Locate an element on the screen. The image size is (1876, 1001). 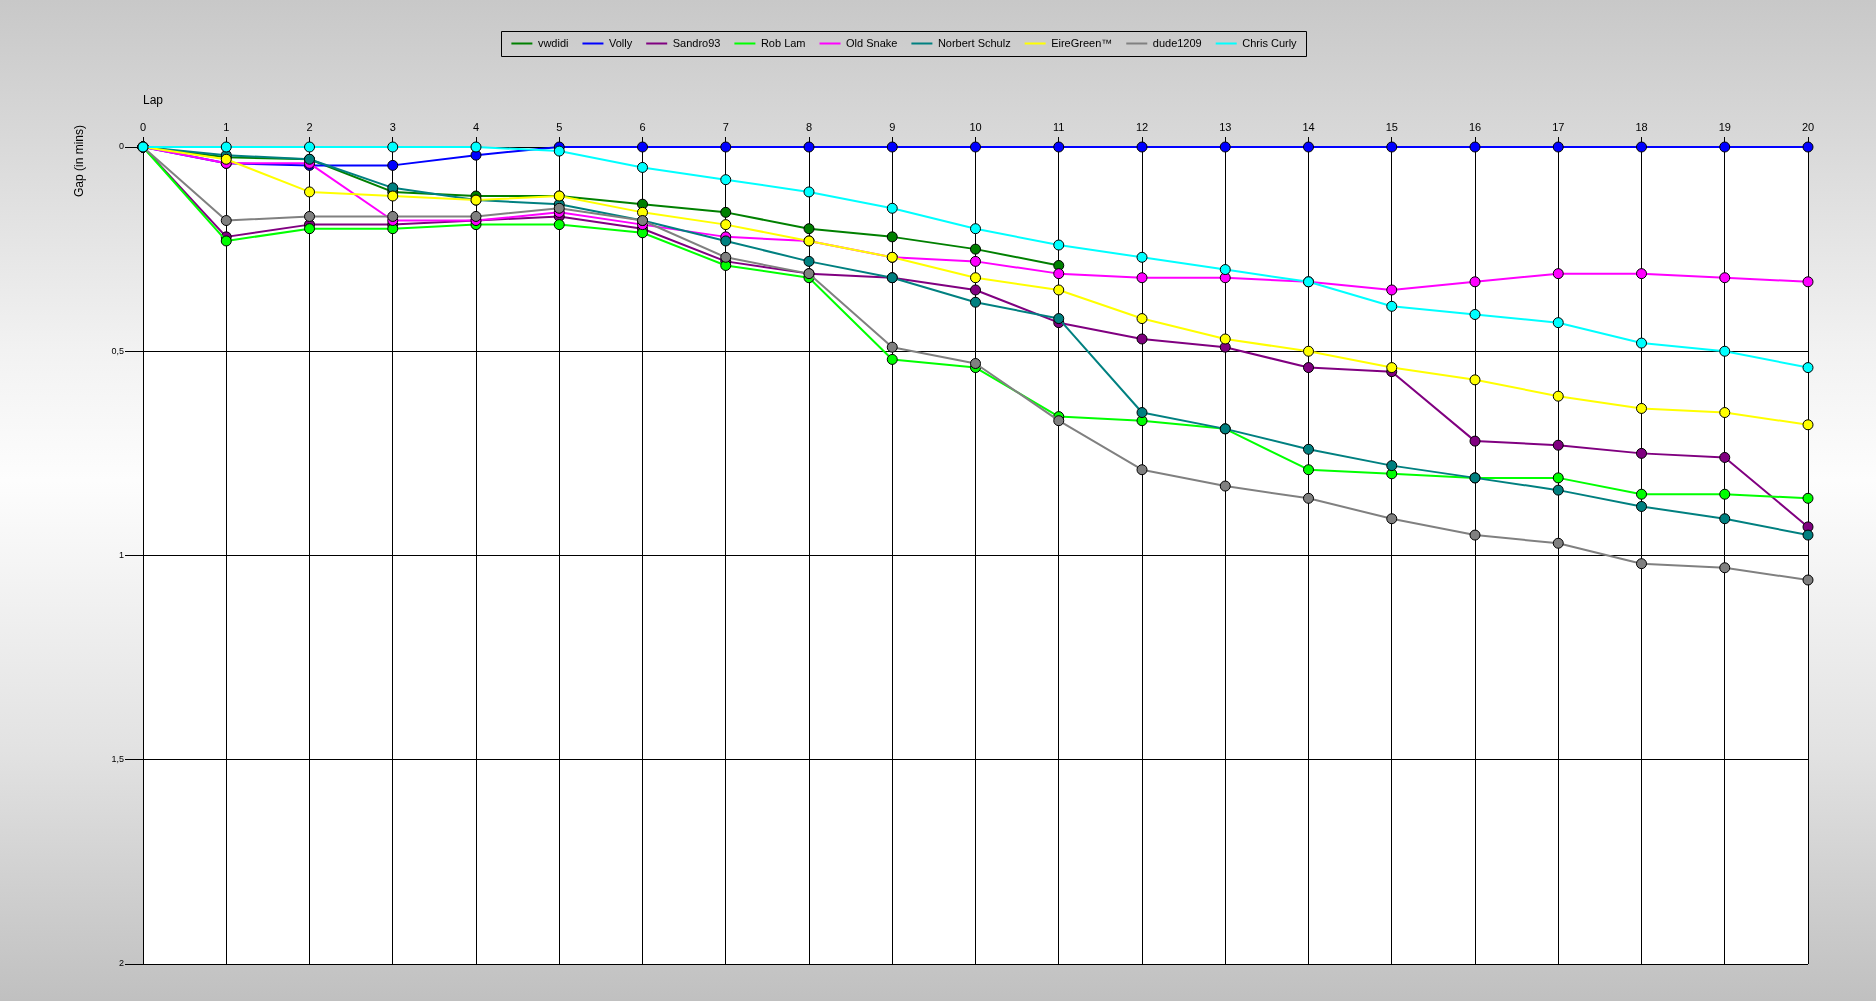
legend-label: vwdidi is located at coordinates (553, 42).